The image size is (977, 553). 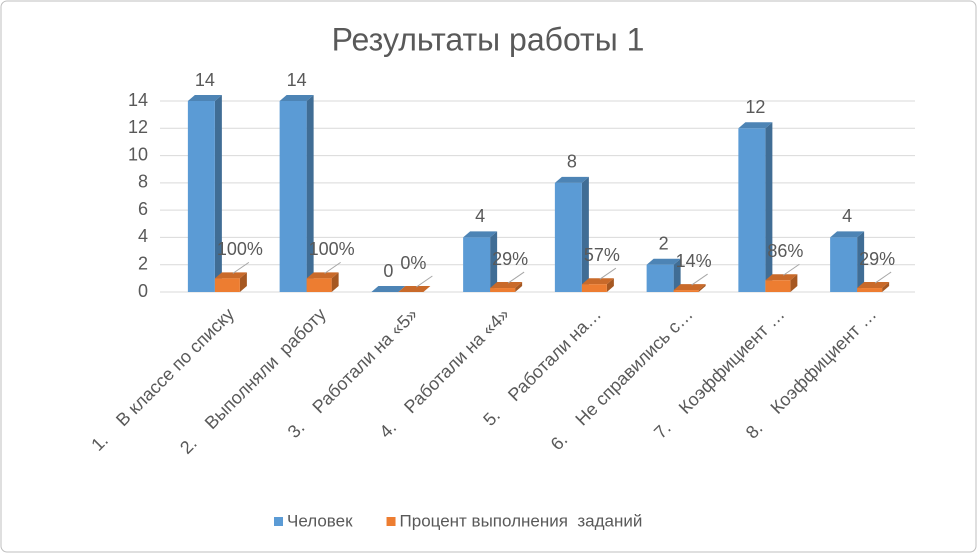 I want to click on y-tick-label: 0, so click(x=143, y=291).